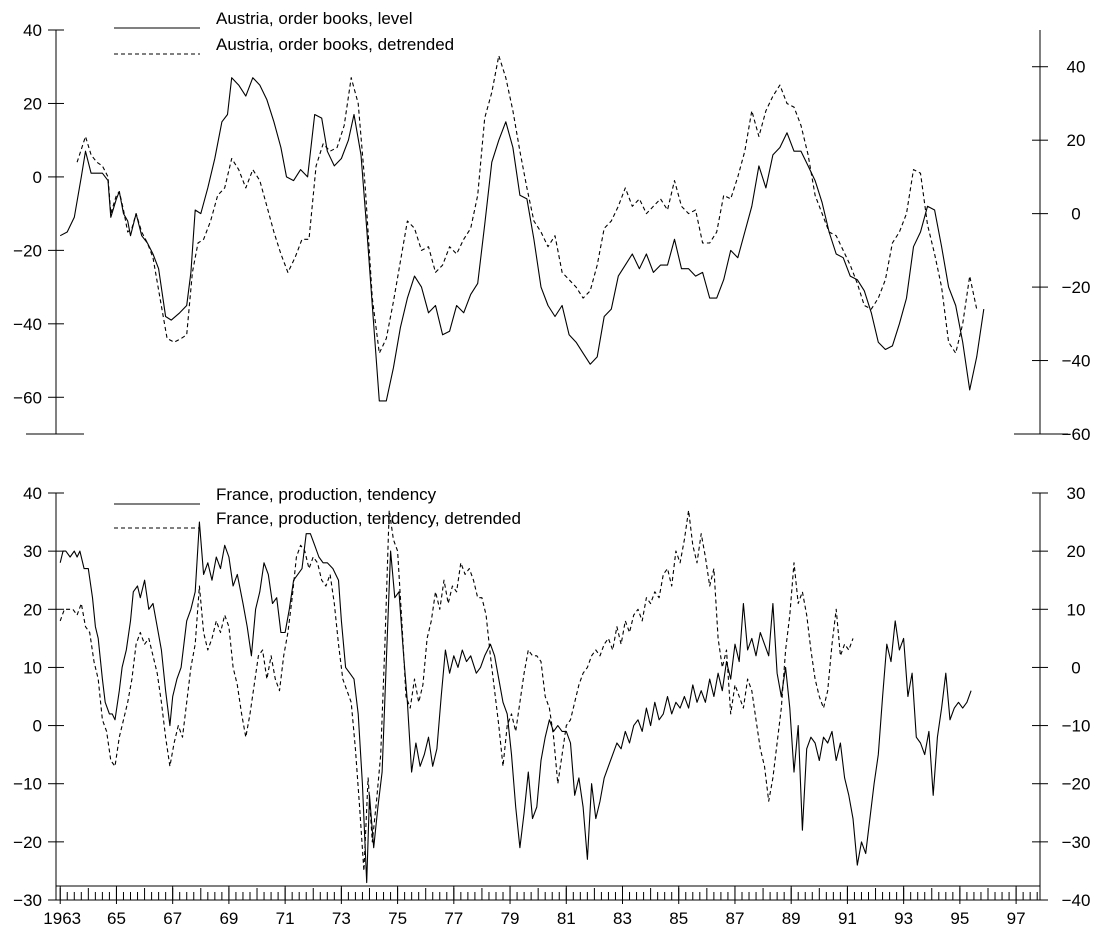  Describe the element at coordinates (326, 494) in the screenshot. I see `legend-label-2-1: France, production, tendency` at that location.